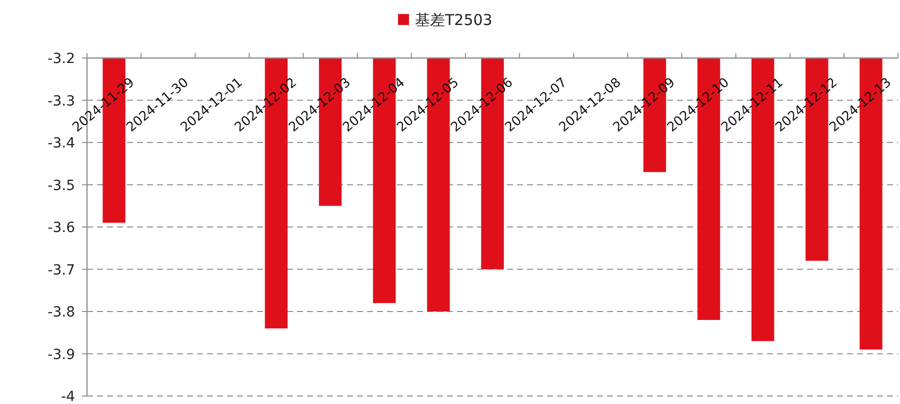 Image resolution: width=900 pixels, height=404 pixels. What do you see at coordinates (61, 186) in the screenshot?
I see `y-tick-label: -3.5` at bounding box center [61, 186].